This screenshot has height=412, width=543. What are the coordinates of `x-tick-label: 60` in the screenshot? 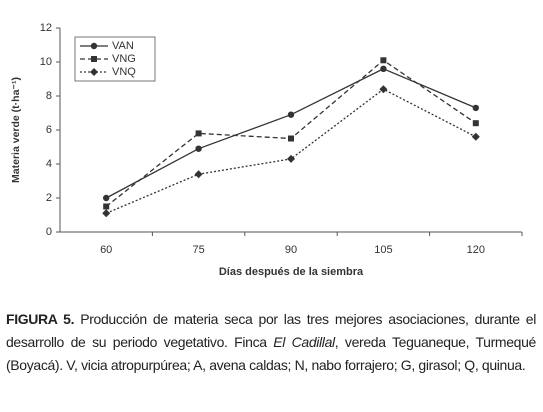 It's located at (106, 250).